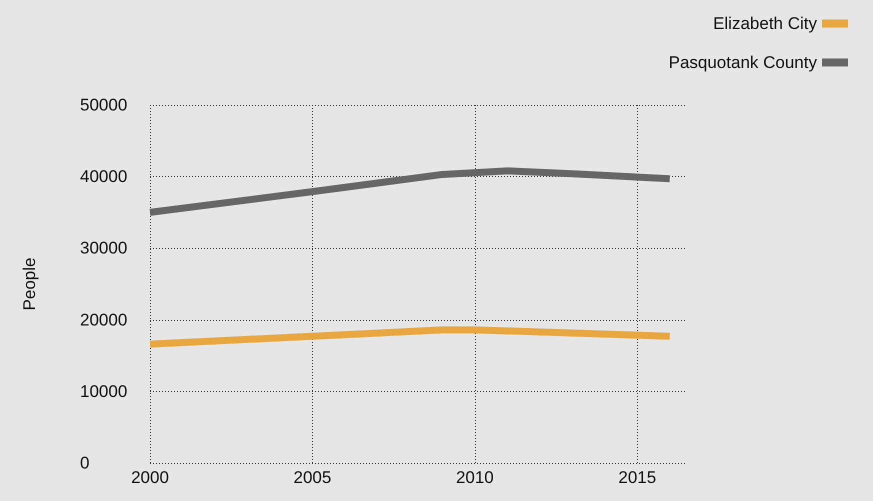 Image resolution: width=873 pixels, height=501 pixels. What do you see at coordinates (104, 248) in the screenshot?
I see `y-tick-label: 30000` at bounding box center [104, 248].